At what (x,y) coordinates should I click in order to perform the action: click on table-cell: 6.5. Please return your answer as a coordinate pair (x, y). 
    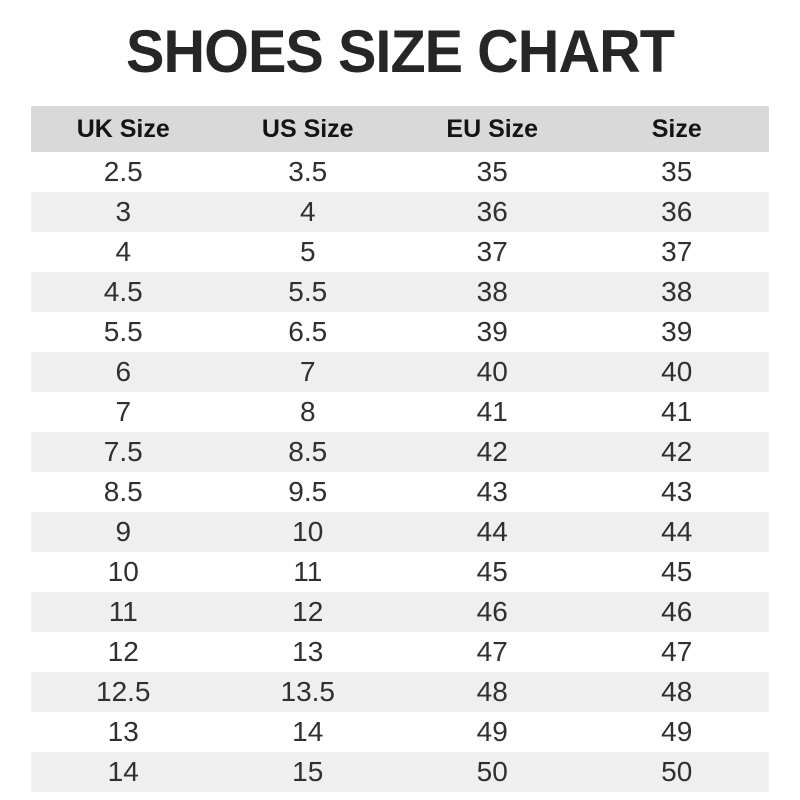
    Looking at the image, I should click on (307, 332).